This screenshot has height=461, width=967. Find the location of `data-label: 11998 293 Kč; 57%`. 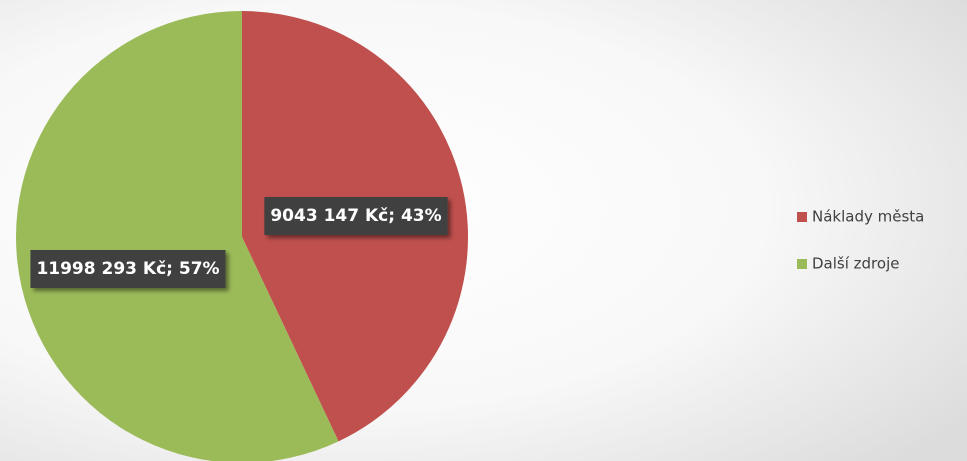

data-label: 11998 293 Kč; 57% is located at coordinates (127, 269).